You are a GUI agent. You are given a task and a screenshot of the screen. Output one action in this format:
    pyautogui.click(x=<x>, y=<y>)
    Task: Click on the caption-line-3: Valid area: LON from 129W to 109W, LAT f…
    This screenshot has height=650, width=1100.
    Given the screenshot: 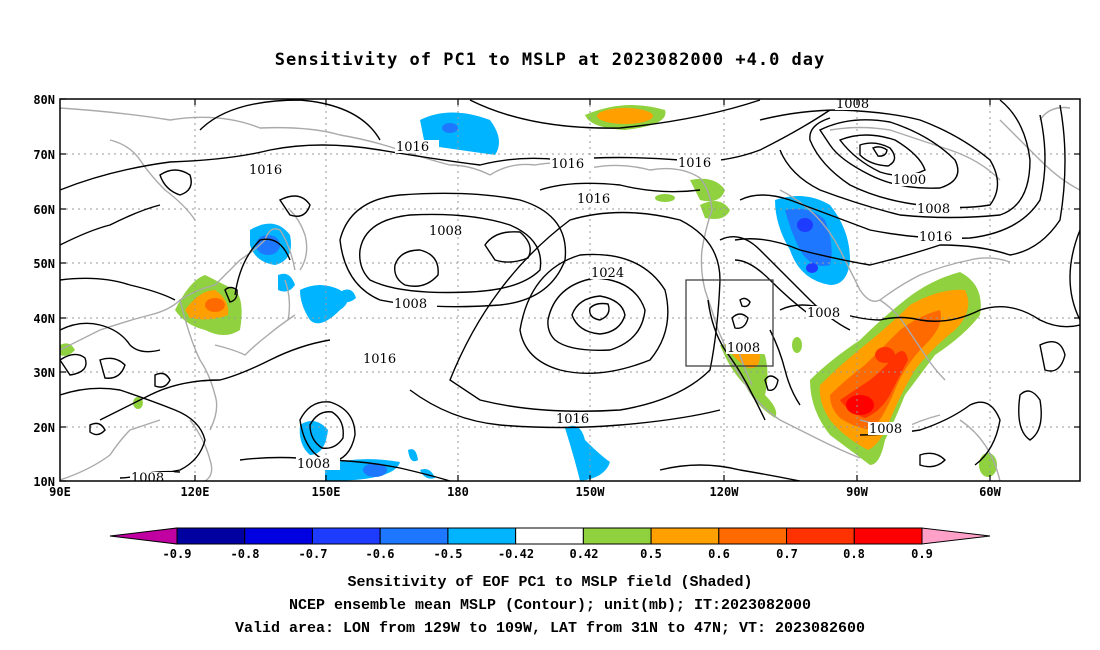 What is the action you would take?
    pyautogui.click(x=550, y=628)
    